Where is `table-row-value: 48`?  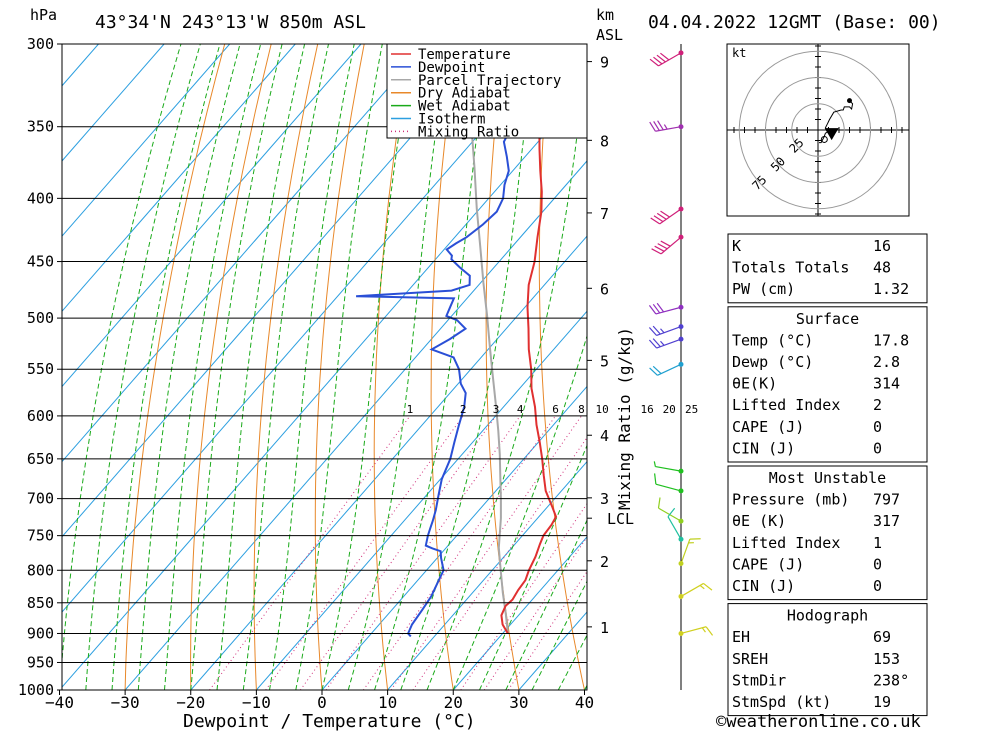 table-row-value: 48 is located at coordinates (882, 268).